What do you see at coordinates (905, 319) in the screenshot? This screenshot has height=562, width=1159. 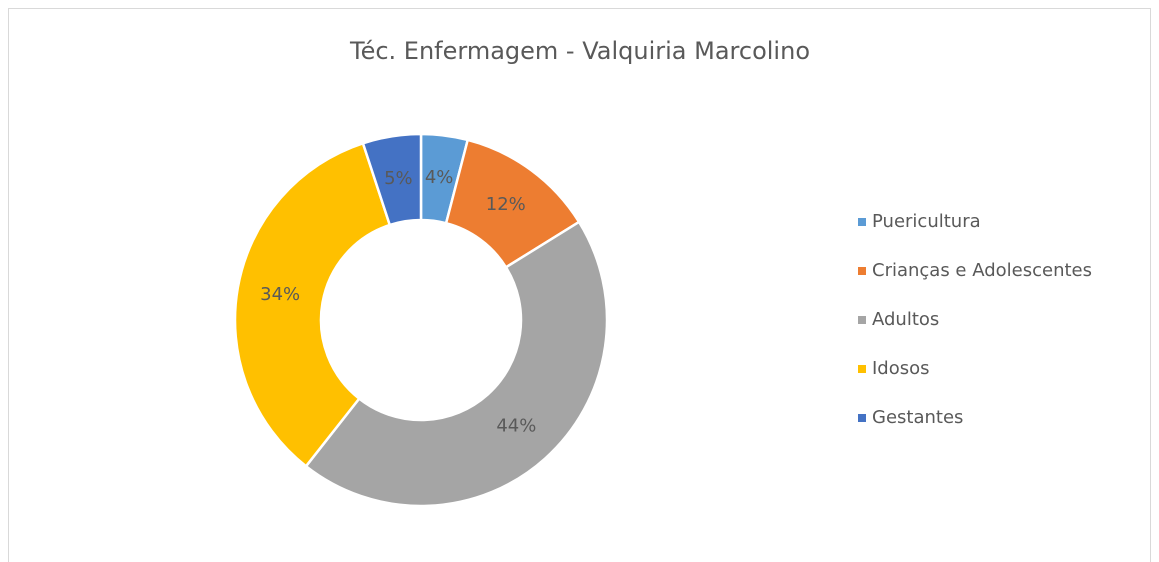 I see `legend-label: Adultos` at bounding box center [905, 319].